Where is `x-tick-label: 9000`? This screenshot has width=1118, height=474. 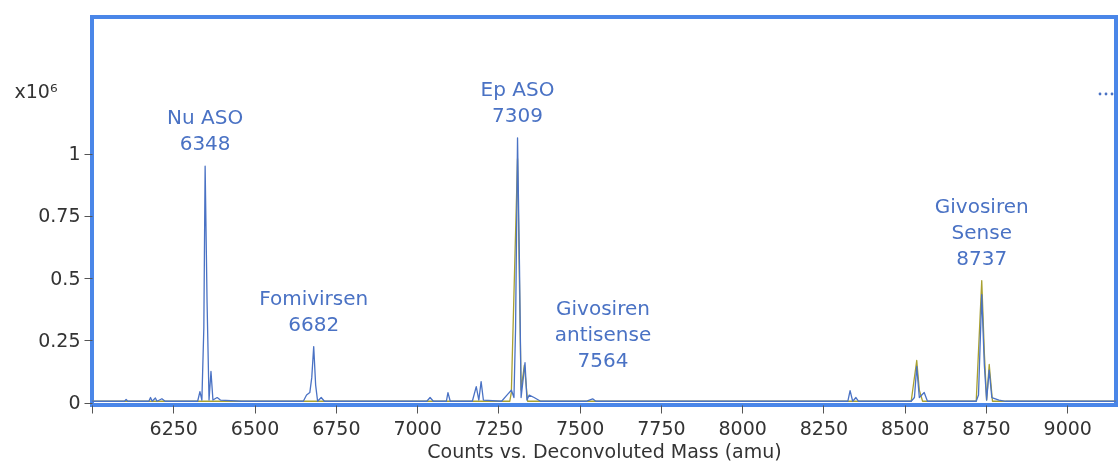 x-tick-label: 9000 is located at coordinates (1067, 427).